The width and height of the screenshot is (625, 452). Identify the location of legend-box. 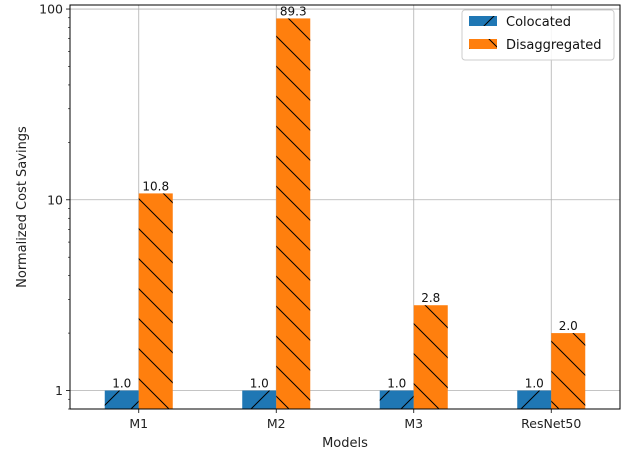
(538, 35).